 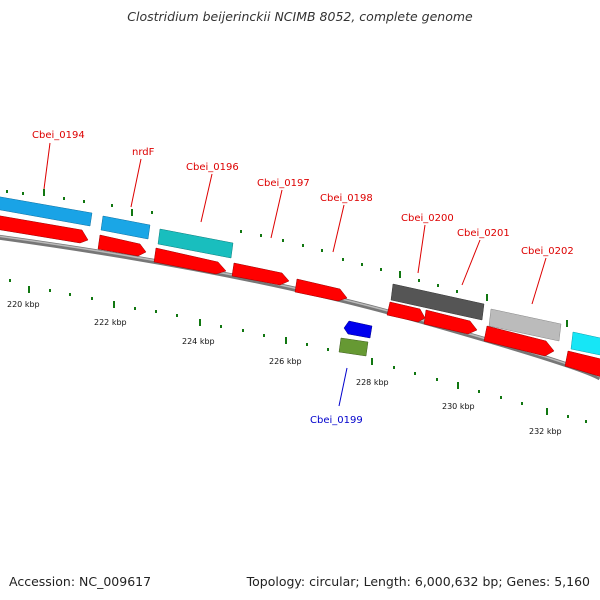 What do you see at coordinates (483, 233) in the screenshot?
I see `gene-label: Cbei_0201` at bounding box center [483, 233].